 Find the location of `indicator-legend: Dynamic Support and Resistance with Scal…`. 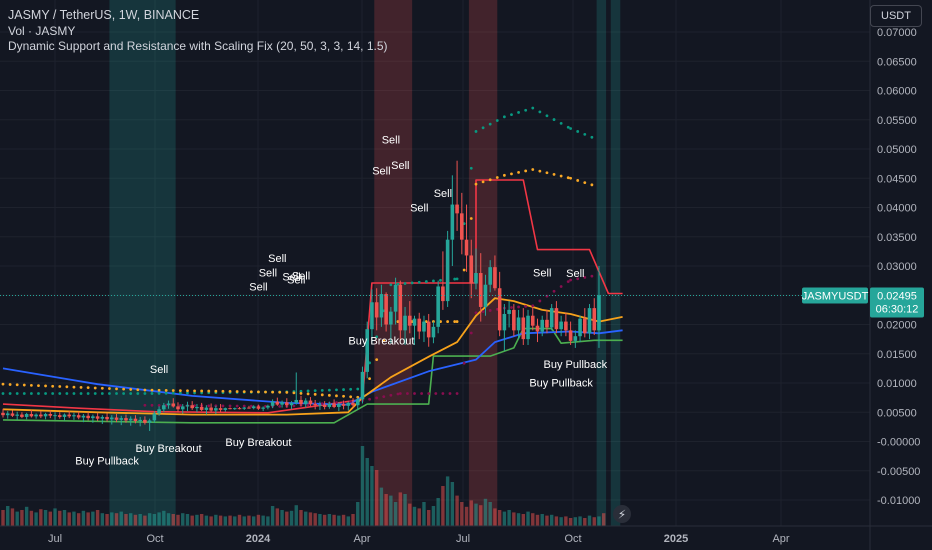

indicator-legend: Dynamic Support and Resistance with Scal… is located at coordinates (198, 46).